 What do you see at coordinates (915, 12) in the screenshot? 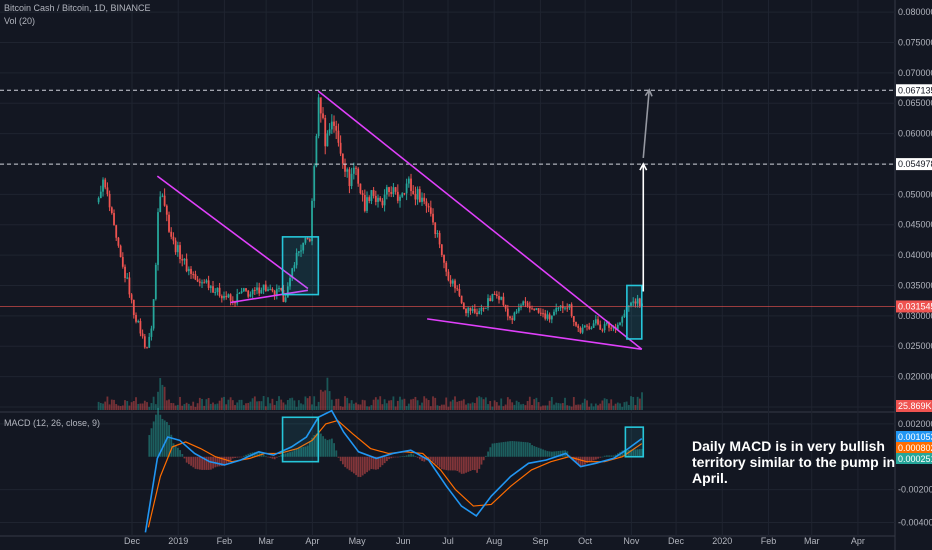
I see `price-tick-label: 0.080000` at bounding box center [915, 12].